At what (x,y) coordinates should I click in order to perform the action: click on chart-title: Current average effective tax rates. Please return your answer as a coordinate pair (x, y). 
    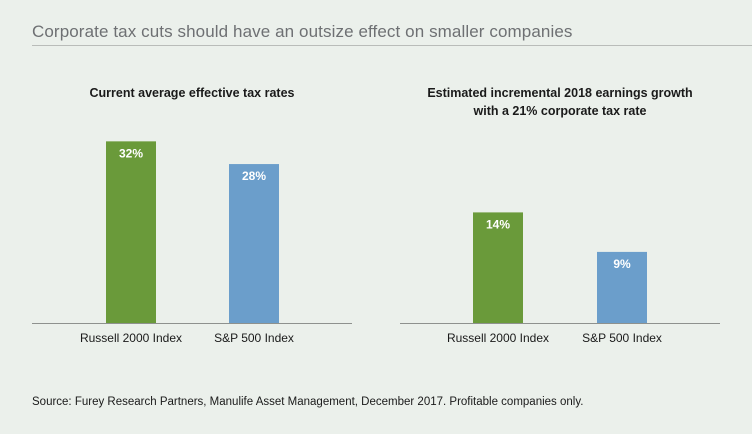
    Looking at the image, I should click on (192, 93).